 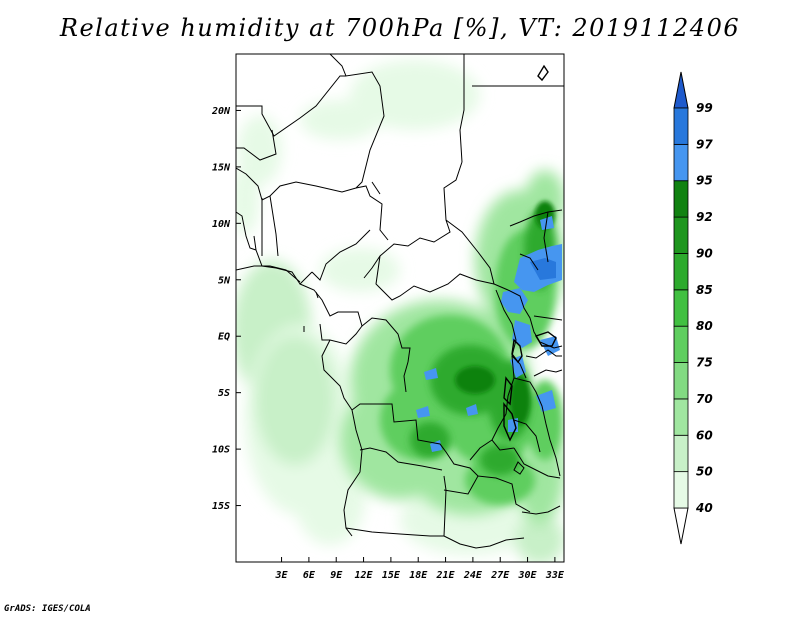 What do you see at coordinates (704, 108) in the screenshot?
I see `colorbar-label: 99` at bounding box center [704, 108].